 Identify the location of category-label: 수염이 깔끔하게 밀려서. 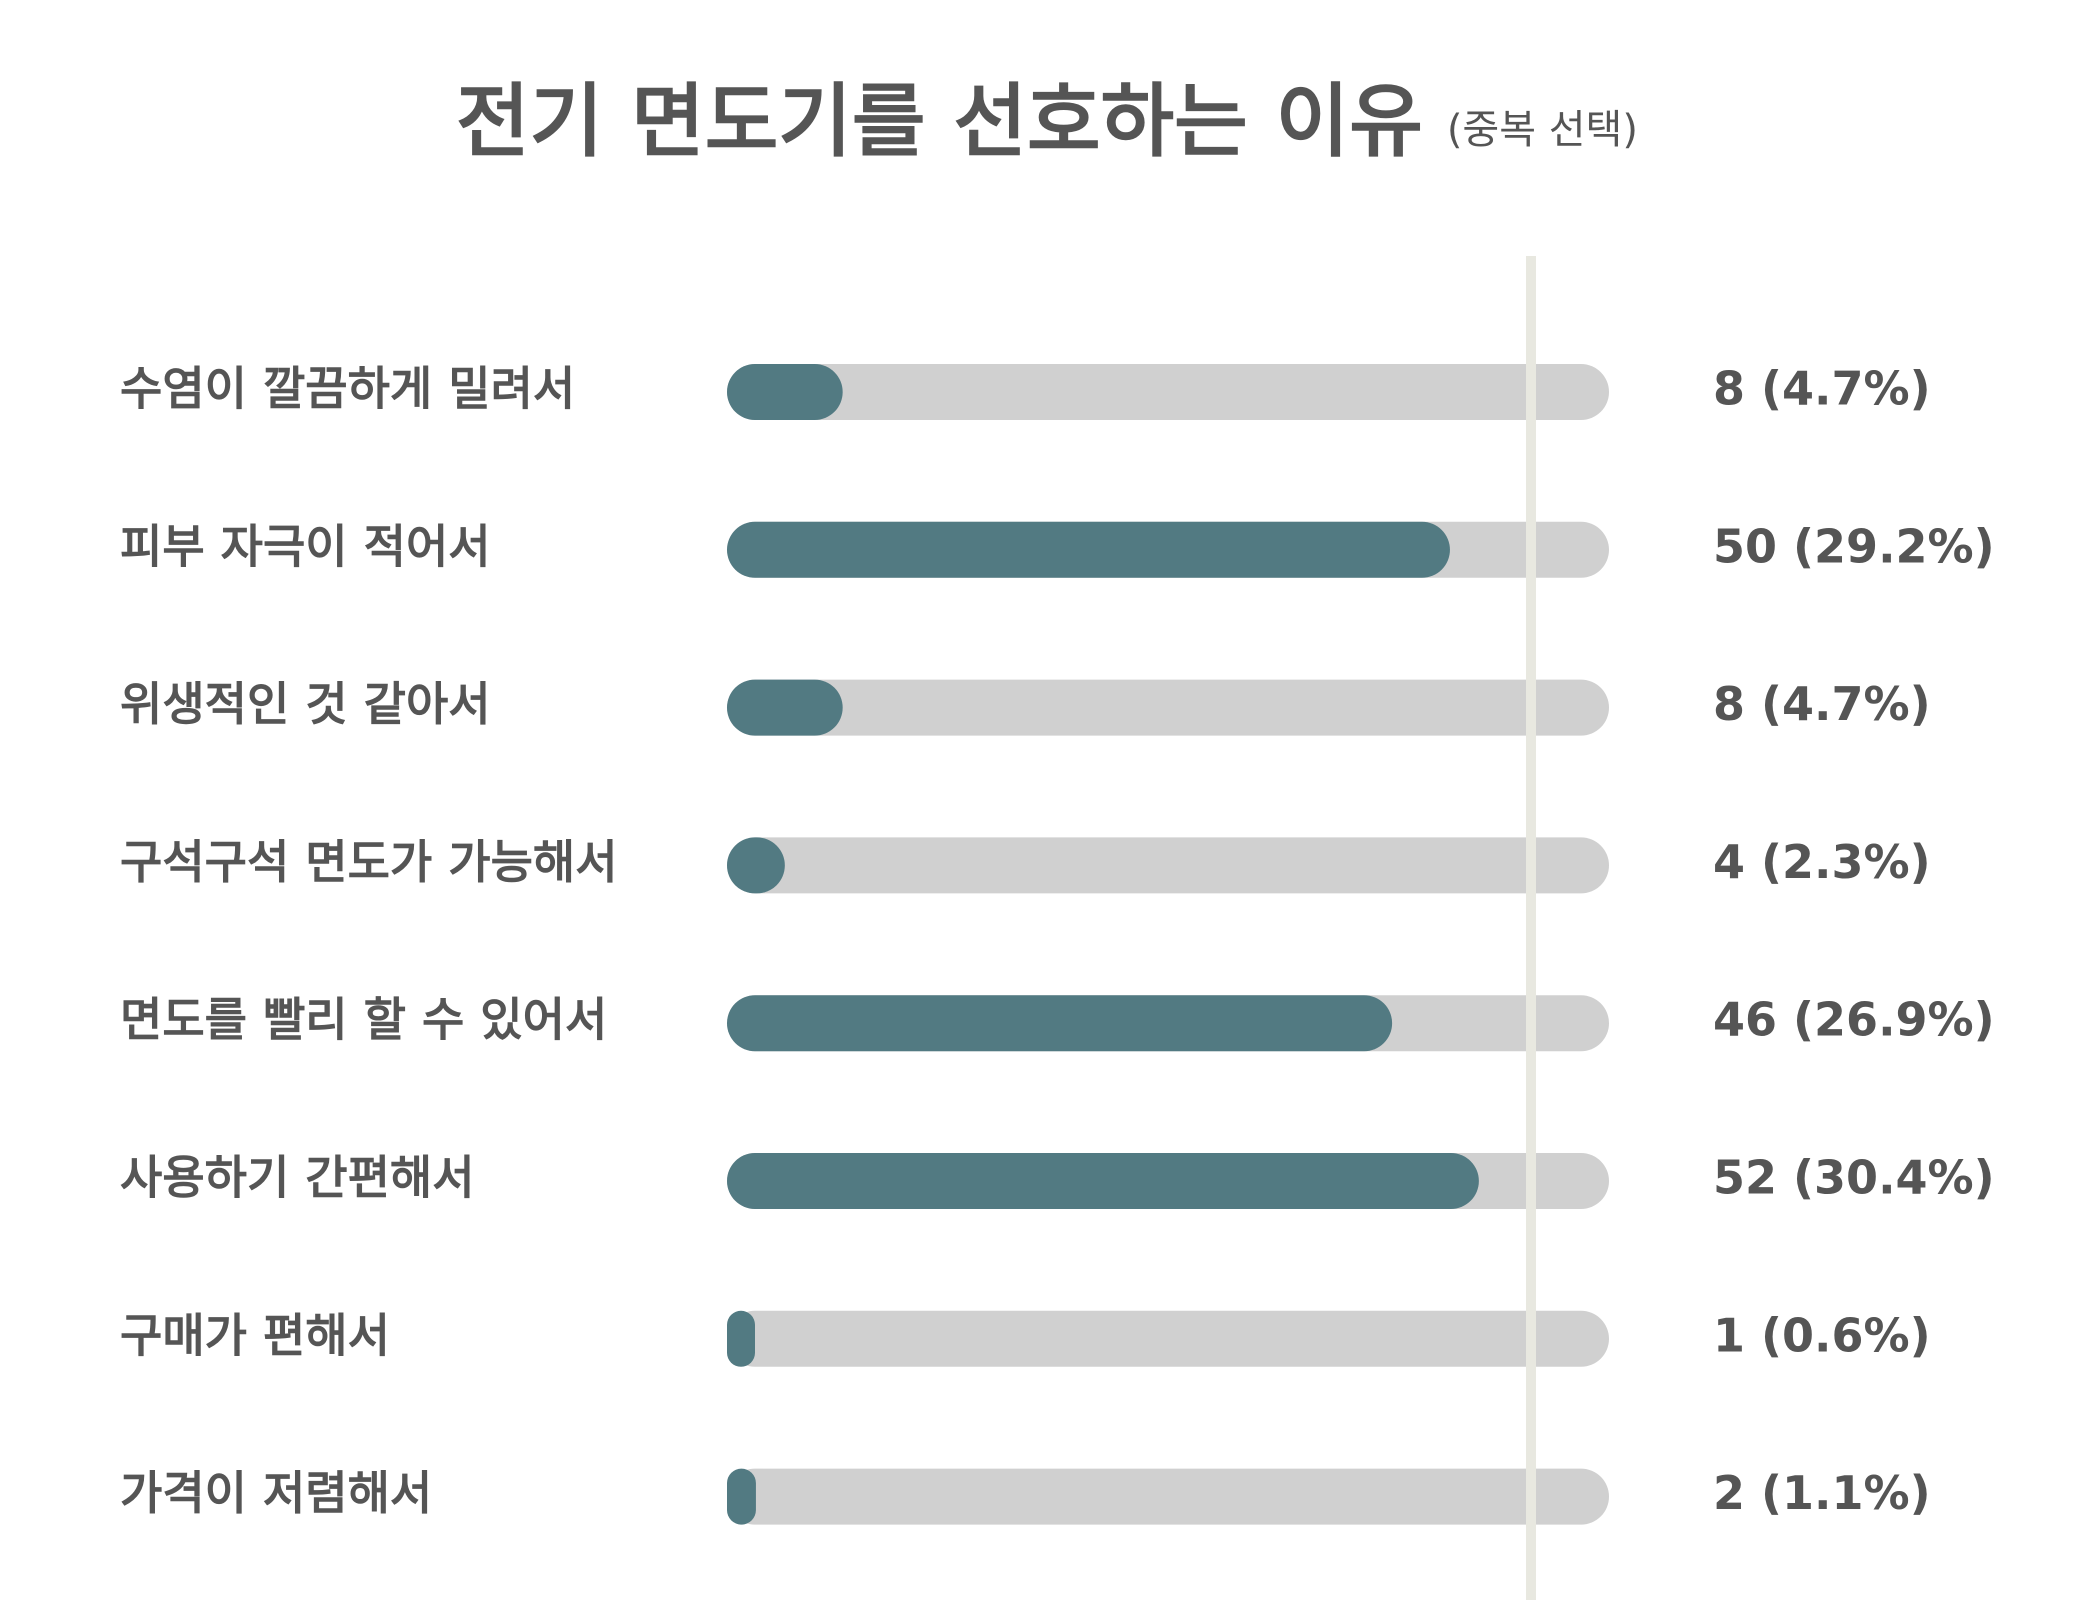
(347, 389).